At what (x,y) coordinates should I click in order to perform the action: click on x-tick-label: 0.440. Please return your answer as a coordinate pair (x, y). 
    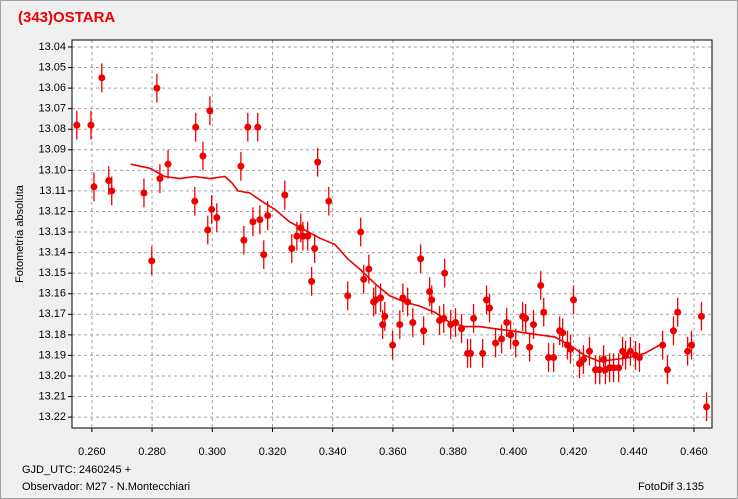
    Looking at the image, I should click on (634, 452).